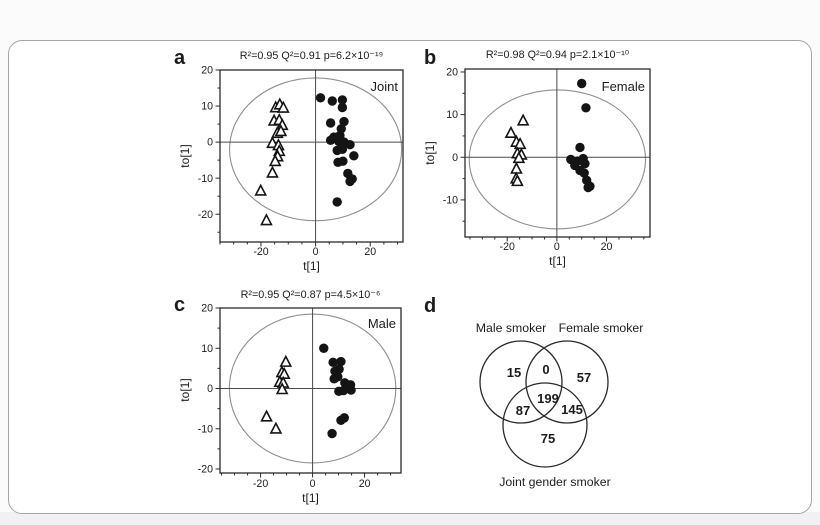 This screenshot has width=820, height=525. I want to click on panel-letter: d, so click(430, 306).